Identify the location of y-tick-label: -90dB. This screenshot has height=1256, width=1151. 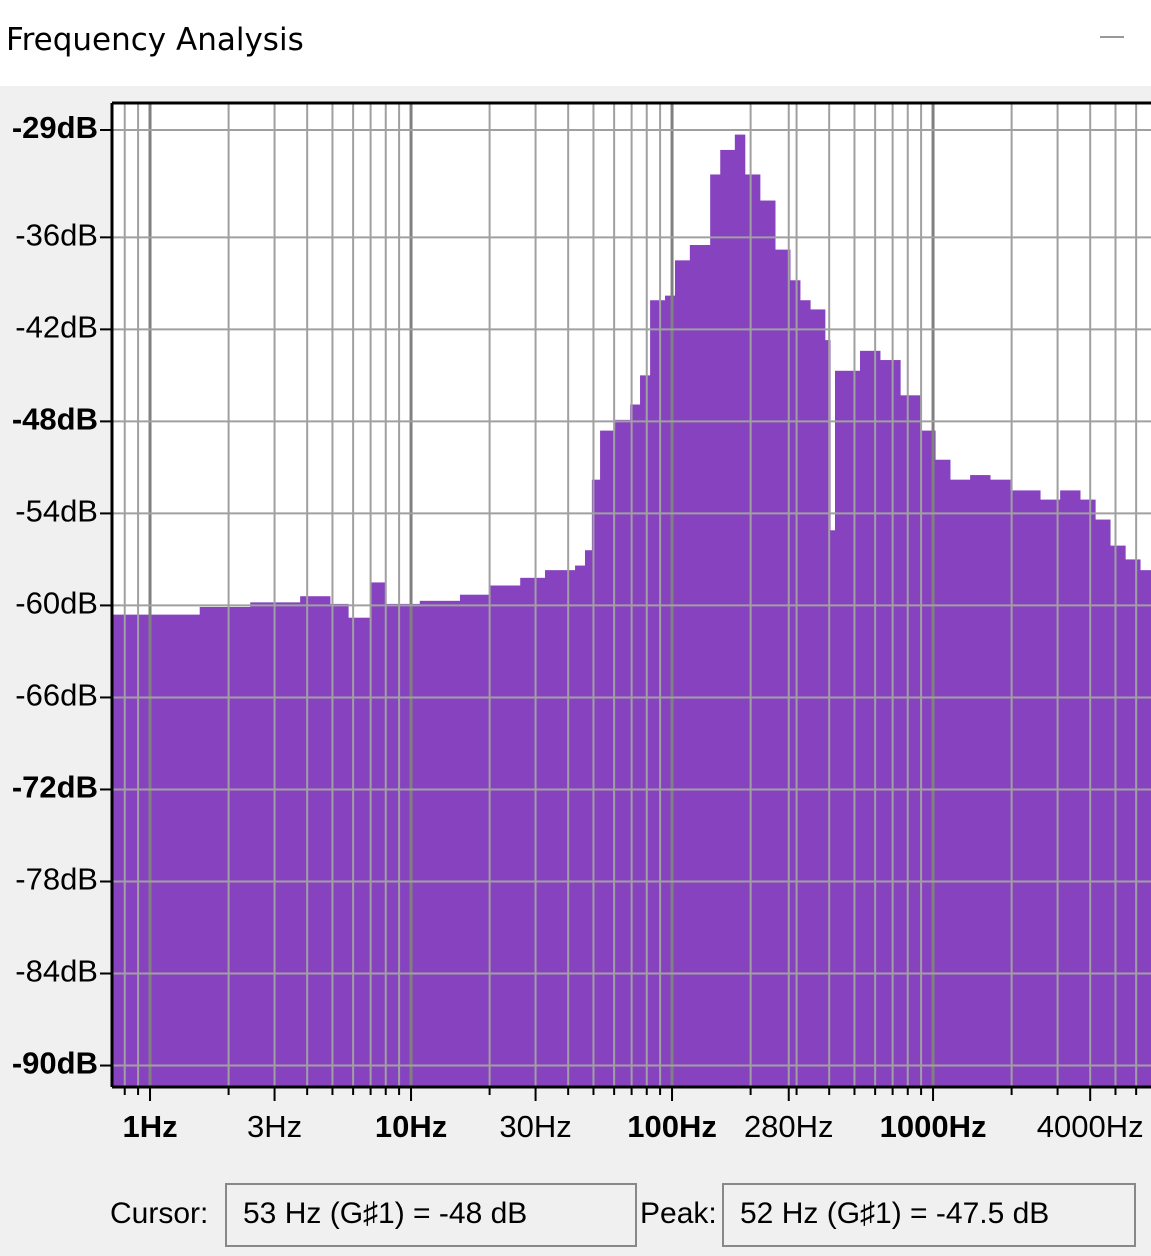
(55, 1063).